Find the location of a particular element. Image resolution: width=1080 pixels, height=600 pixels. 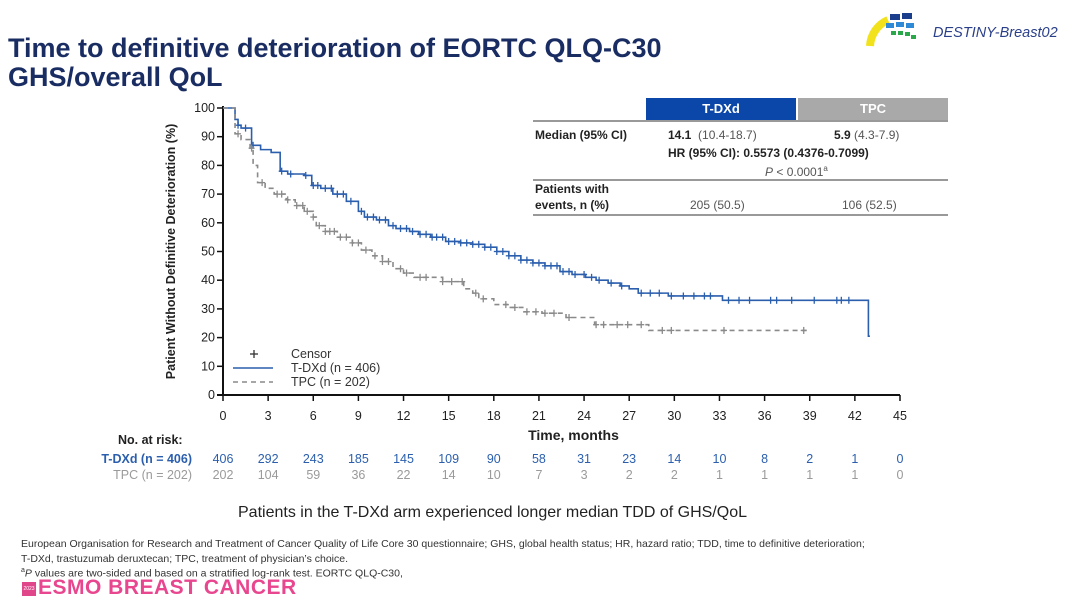

legend-censor-icon is located at coordinates (254, 354).